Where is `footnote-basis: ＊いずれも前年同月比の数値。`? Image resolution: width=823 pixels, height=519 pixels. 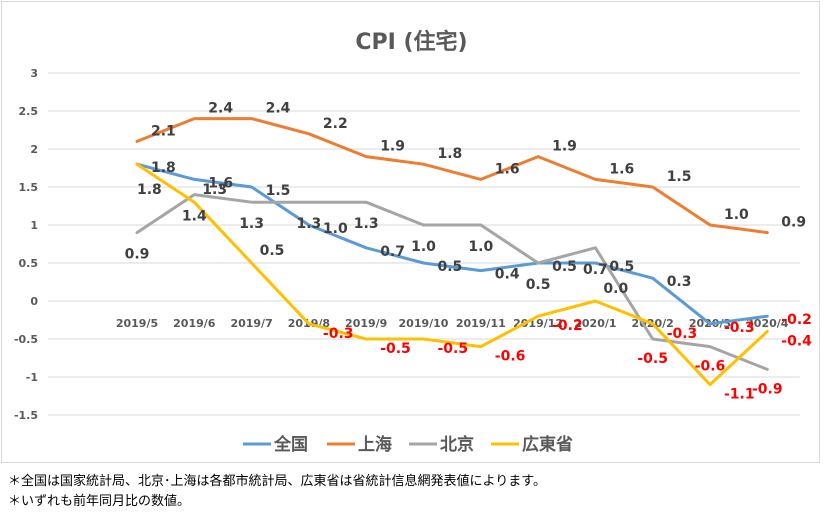 footnote-basis: ＊いずれも前年同月比の数値。 is located at coordinates (99, 501).